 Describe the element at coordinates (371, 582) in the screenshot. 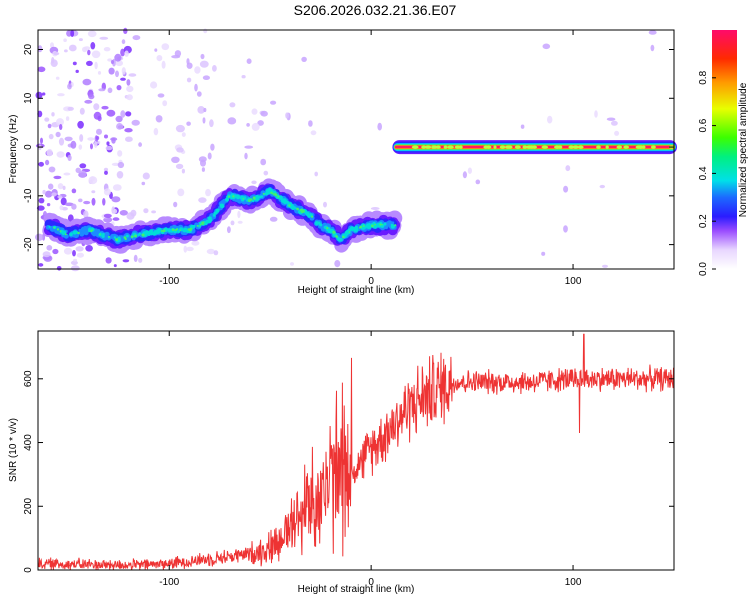

I see `x-tick-label: 0` at that location.